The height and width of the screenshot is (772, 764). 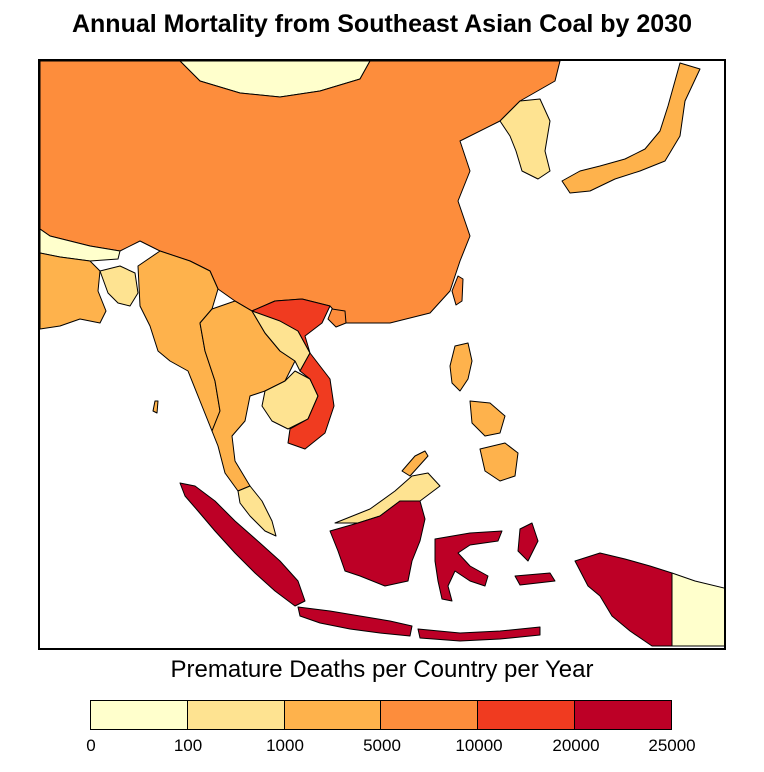 I want to click on region-japan, so click(x=631, y=128).